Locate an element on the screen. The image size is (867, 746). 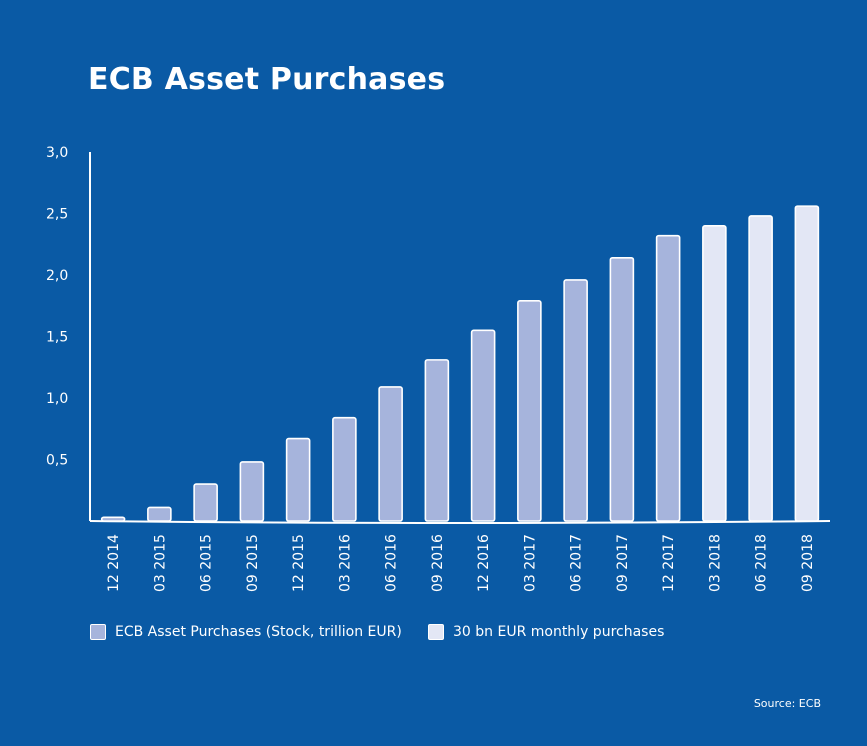
x-tick-label: 03 2018 is located at coordinates (715, 563).